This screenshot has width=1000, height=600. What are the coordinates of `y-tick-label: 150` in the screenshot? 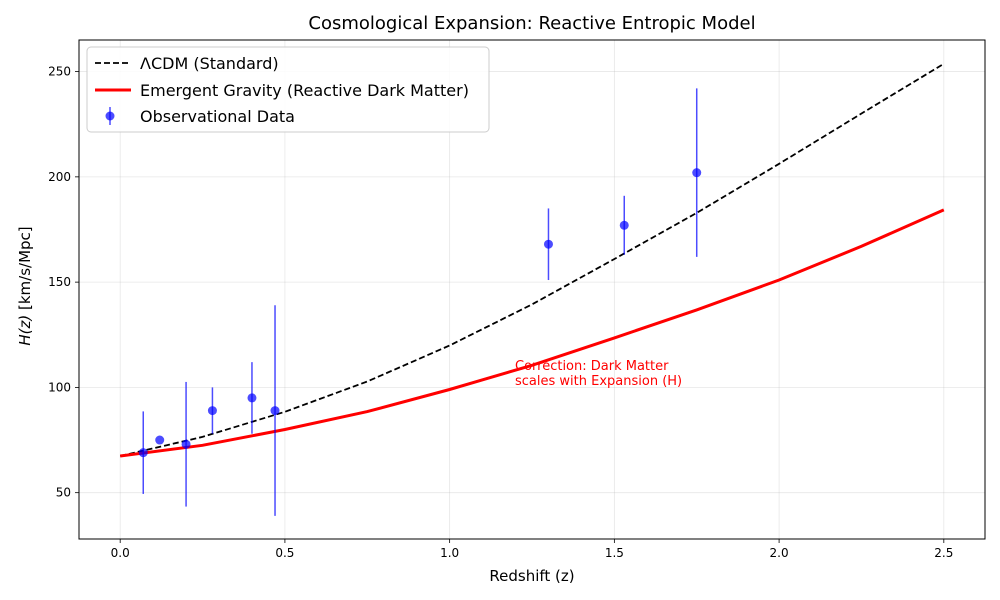 It's located at (59, 282).